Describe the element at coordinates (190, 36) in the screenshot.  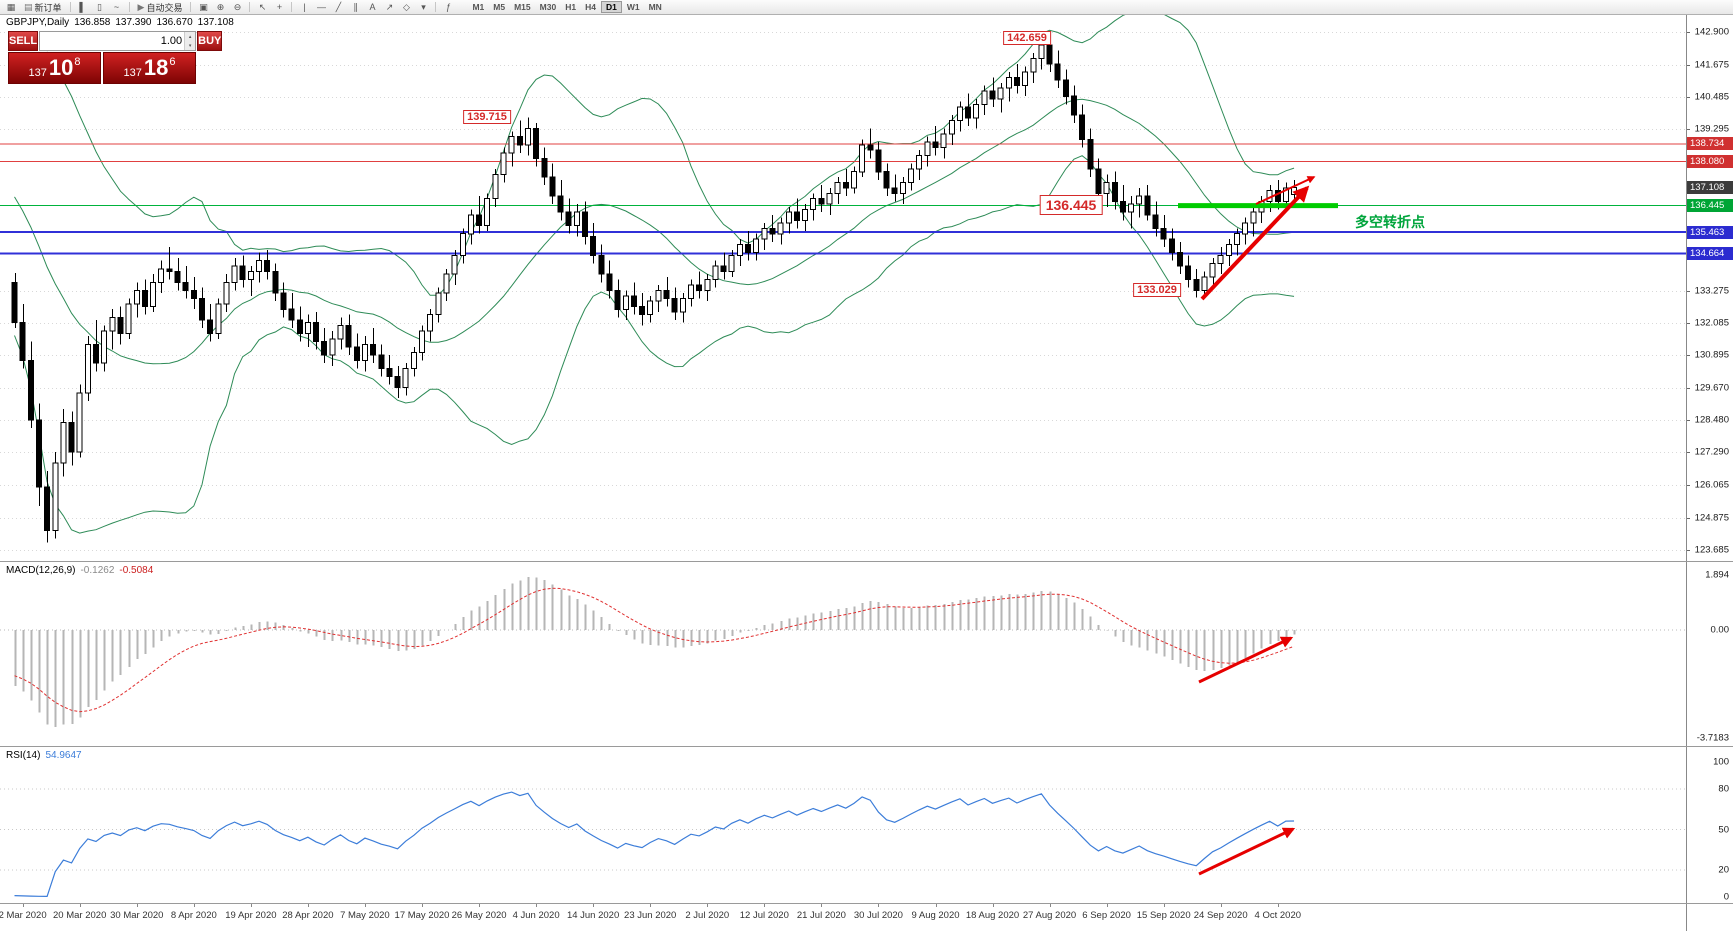
I see `volume-increase-button: ▴` at that location.